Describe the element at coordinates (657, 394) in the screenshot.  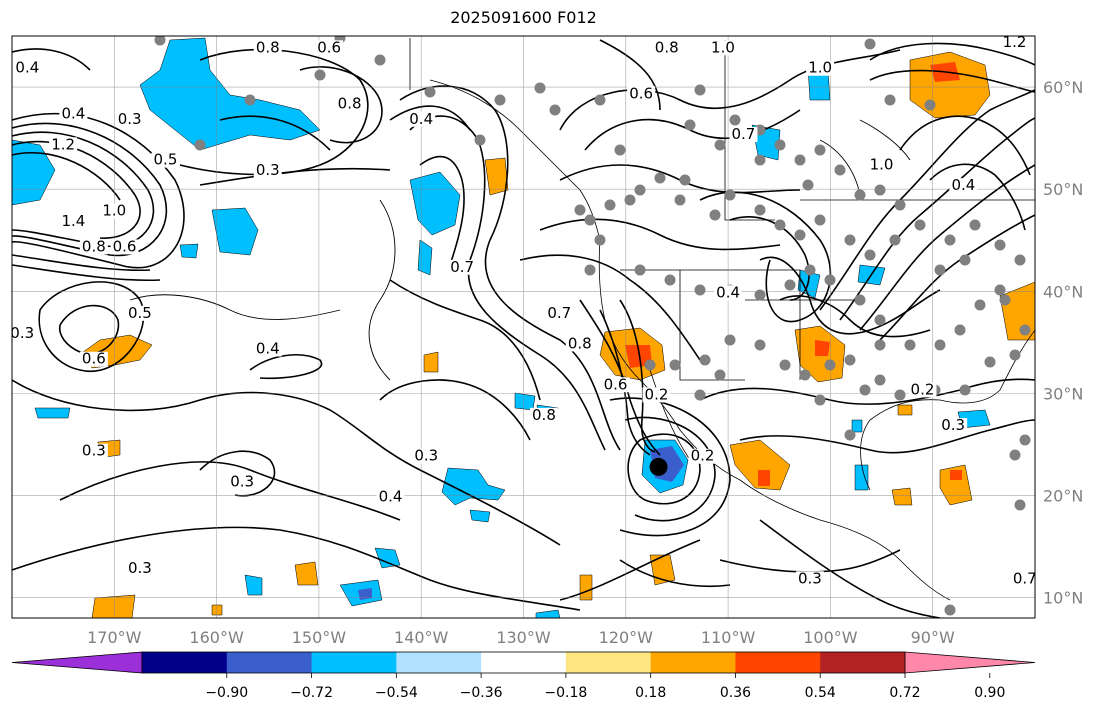
I see `contour-label: 0.2` at that location.